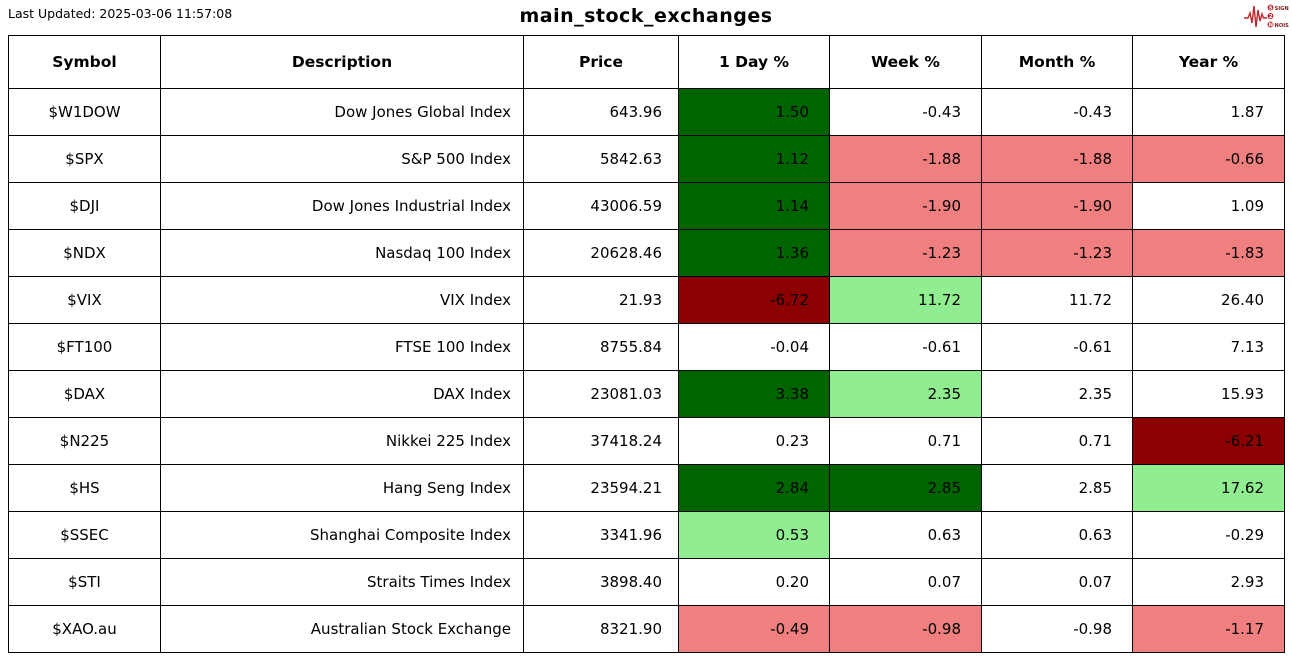 This screenshot has height=661, width=1292. I want to click on cell-description: FTSE 100 Index, so click(342, 347).